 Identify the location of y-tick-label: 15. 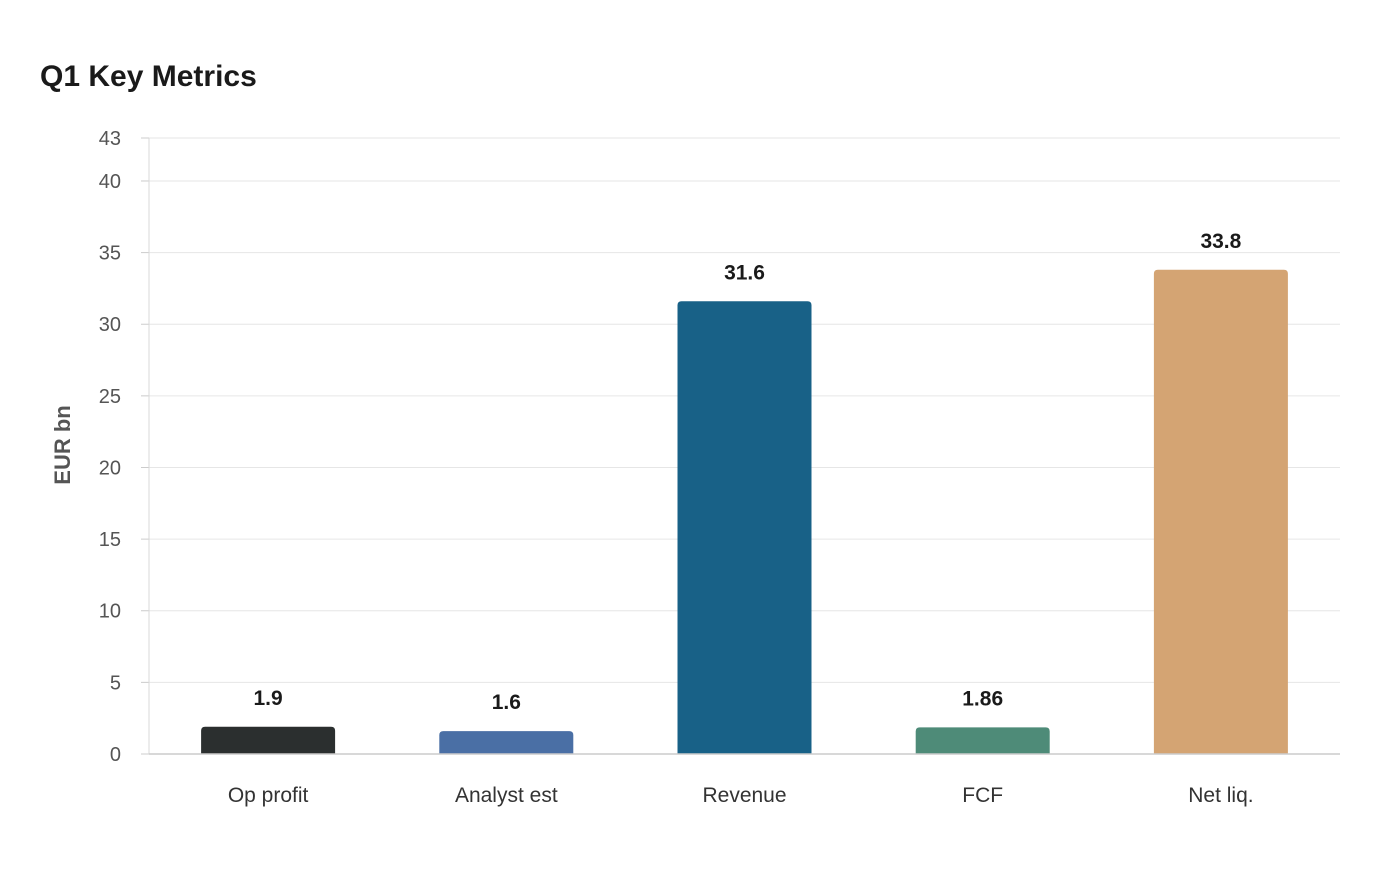
(110, 540).